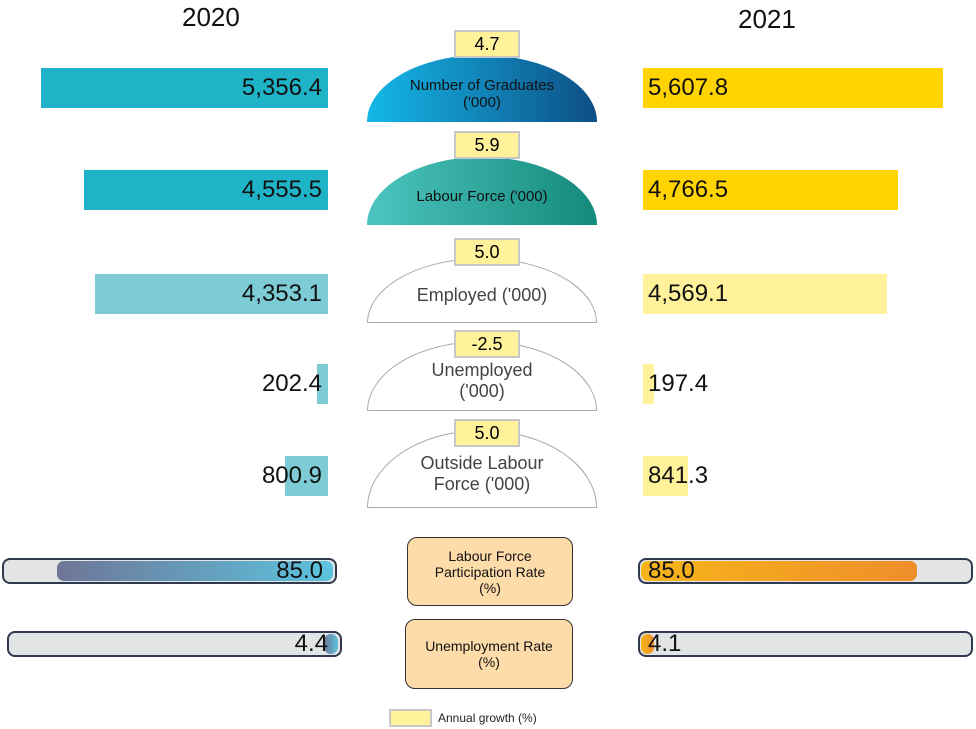 The image size is (976, 729). What do you see at coordinates (671, 570) in the screenshot?
I see `rate-label-2021: 85.0` at bounding box center [671, 570].